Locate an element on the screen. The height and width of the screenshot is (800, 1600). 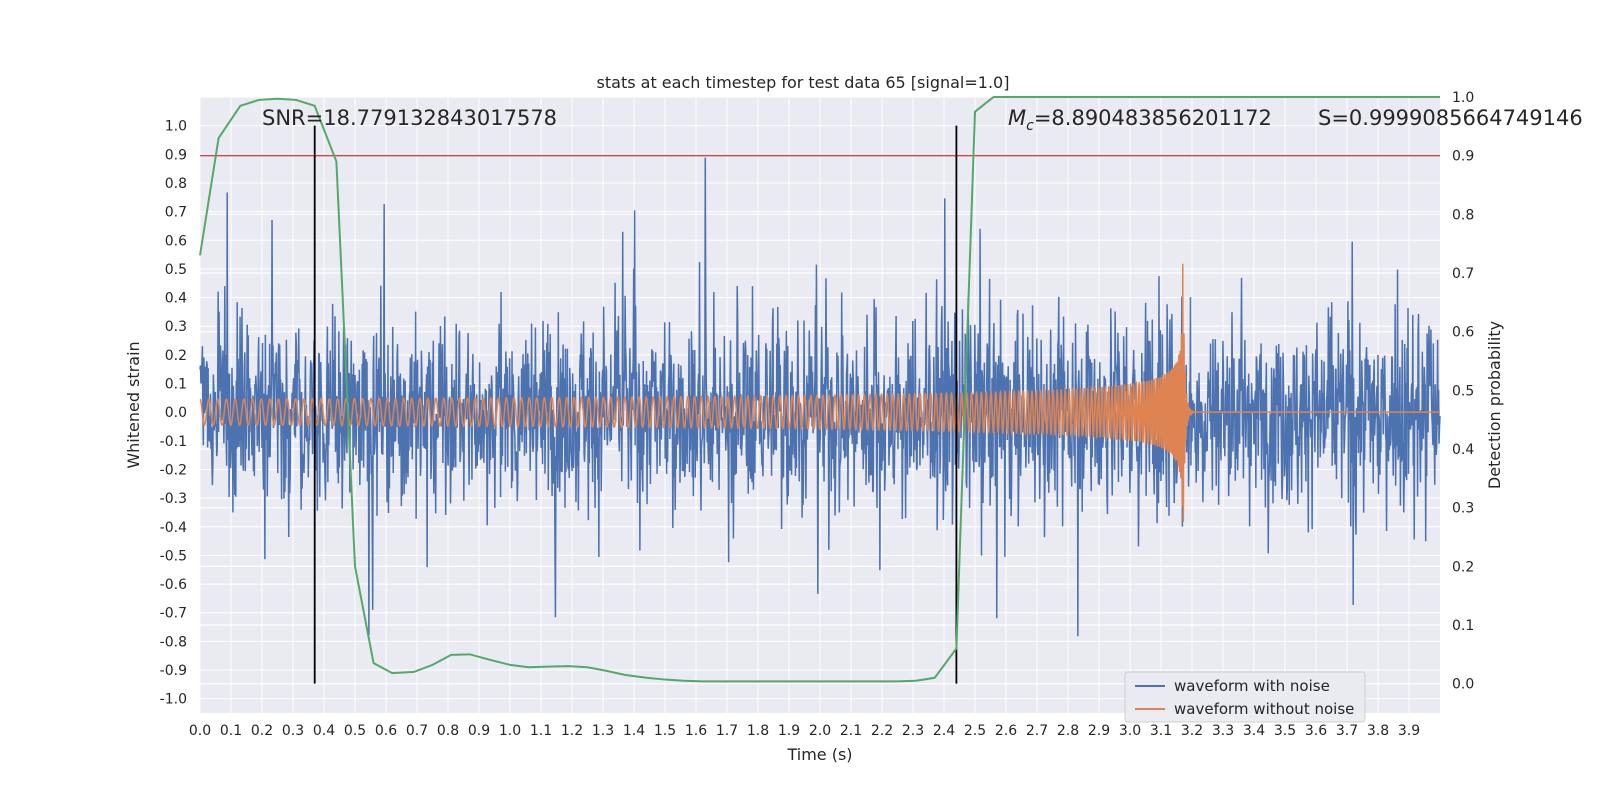
chirp-mass-subscript: c is located at coordinates (1030, 126).